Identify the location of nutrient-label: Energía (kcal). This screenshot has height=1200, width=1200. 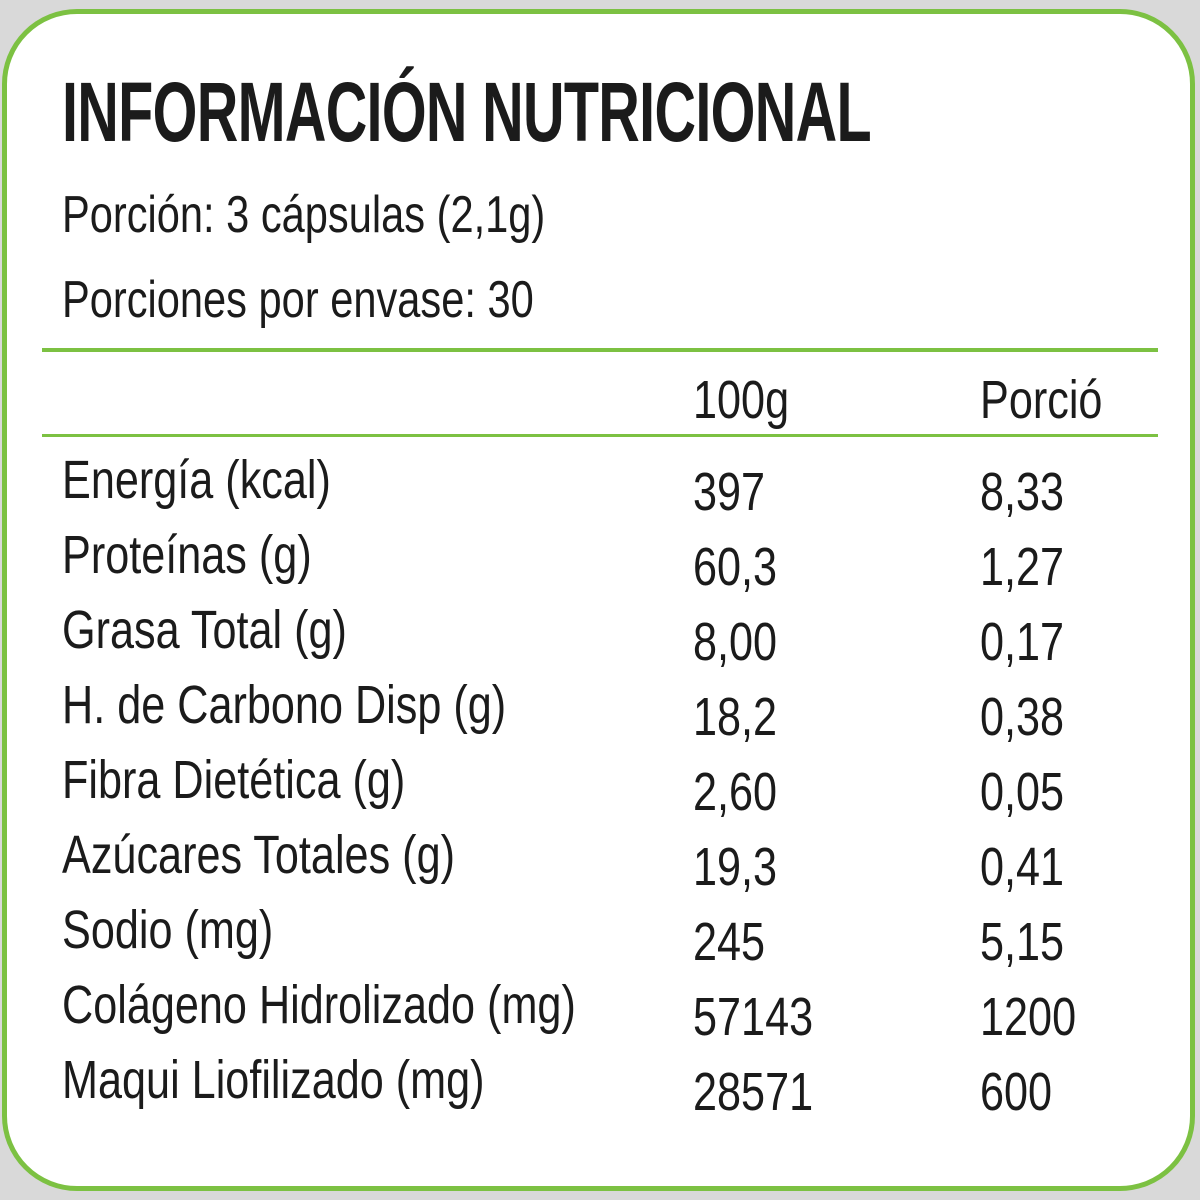
(196, 480).